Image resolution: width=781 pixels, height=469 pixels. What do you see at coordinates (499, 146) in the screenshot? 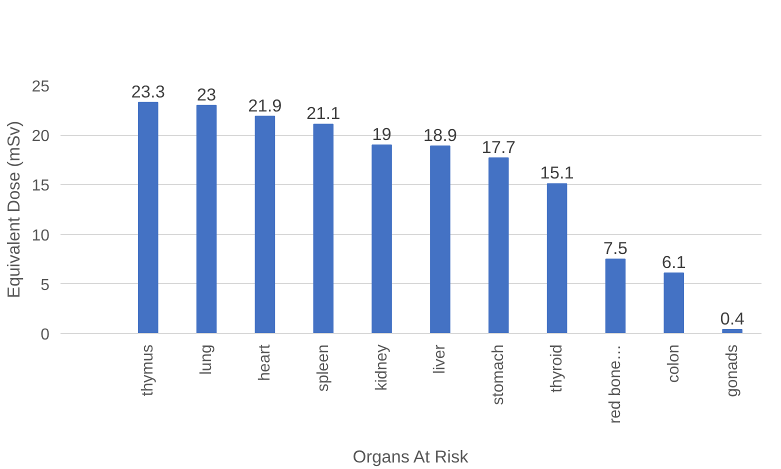
I see `data-label: 17.7` at bounding box center [499, 146].